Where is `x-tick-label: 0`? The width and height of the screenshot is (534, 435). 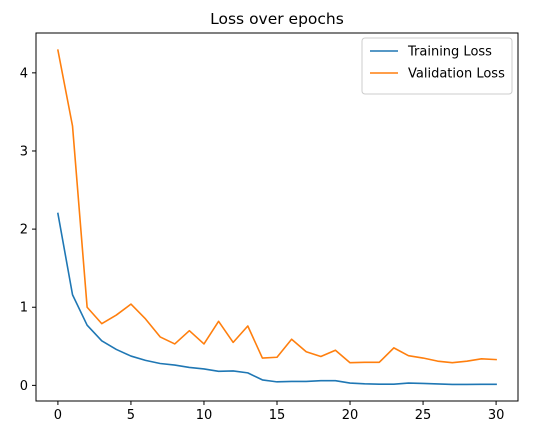 x-tick-label: 0 is located at coordinates (58, 415).